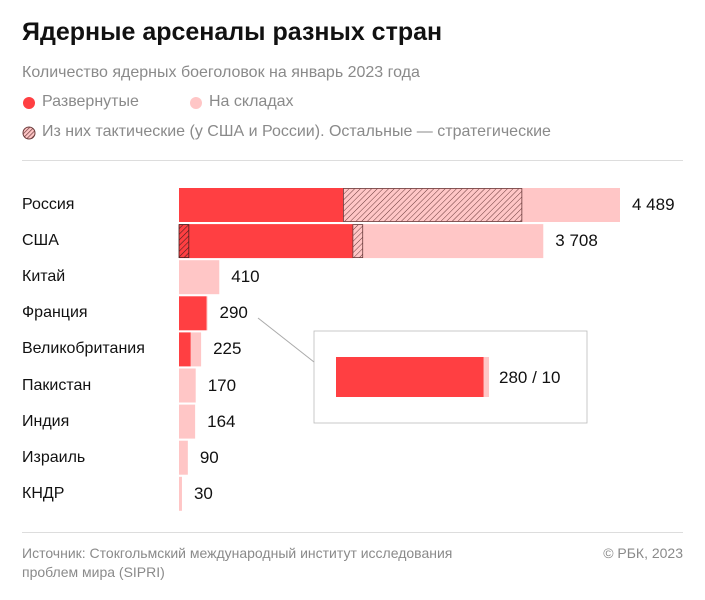 This screenshot has height=600, width=705. Describe the element at coordinates (55, 313) in the screenshot. I see `category-label: Франция` at that location.